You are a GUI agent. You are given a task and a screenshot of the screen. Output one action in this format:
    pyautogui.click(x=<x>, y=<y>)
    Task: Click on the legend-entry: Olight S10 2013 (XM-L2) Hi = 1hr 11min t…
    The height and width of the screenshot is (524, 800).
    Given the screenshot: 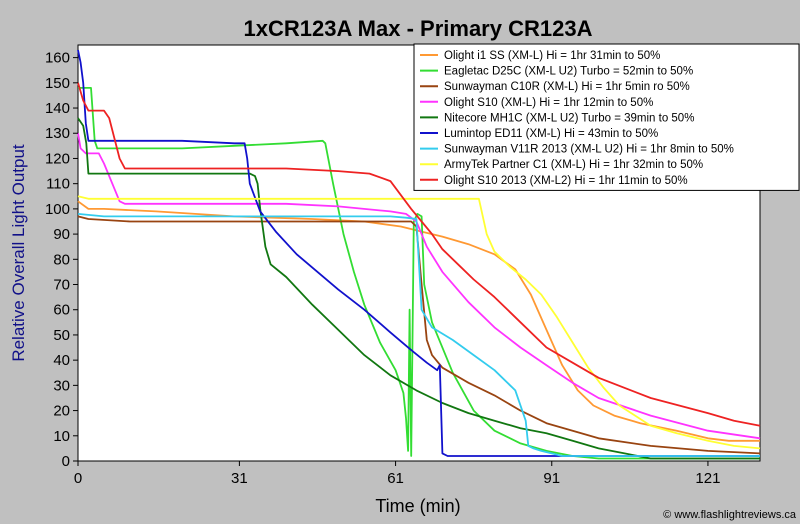 What is the action you would take?
    pyautogui.click(x=566, y=181)
    